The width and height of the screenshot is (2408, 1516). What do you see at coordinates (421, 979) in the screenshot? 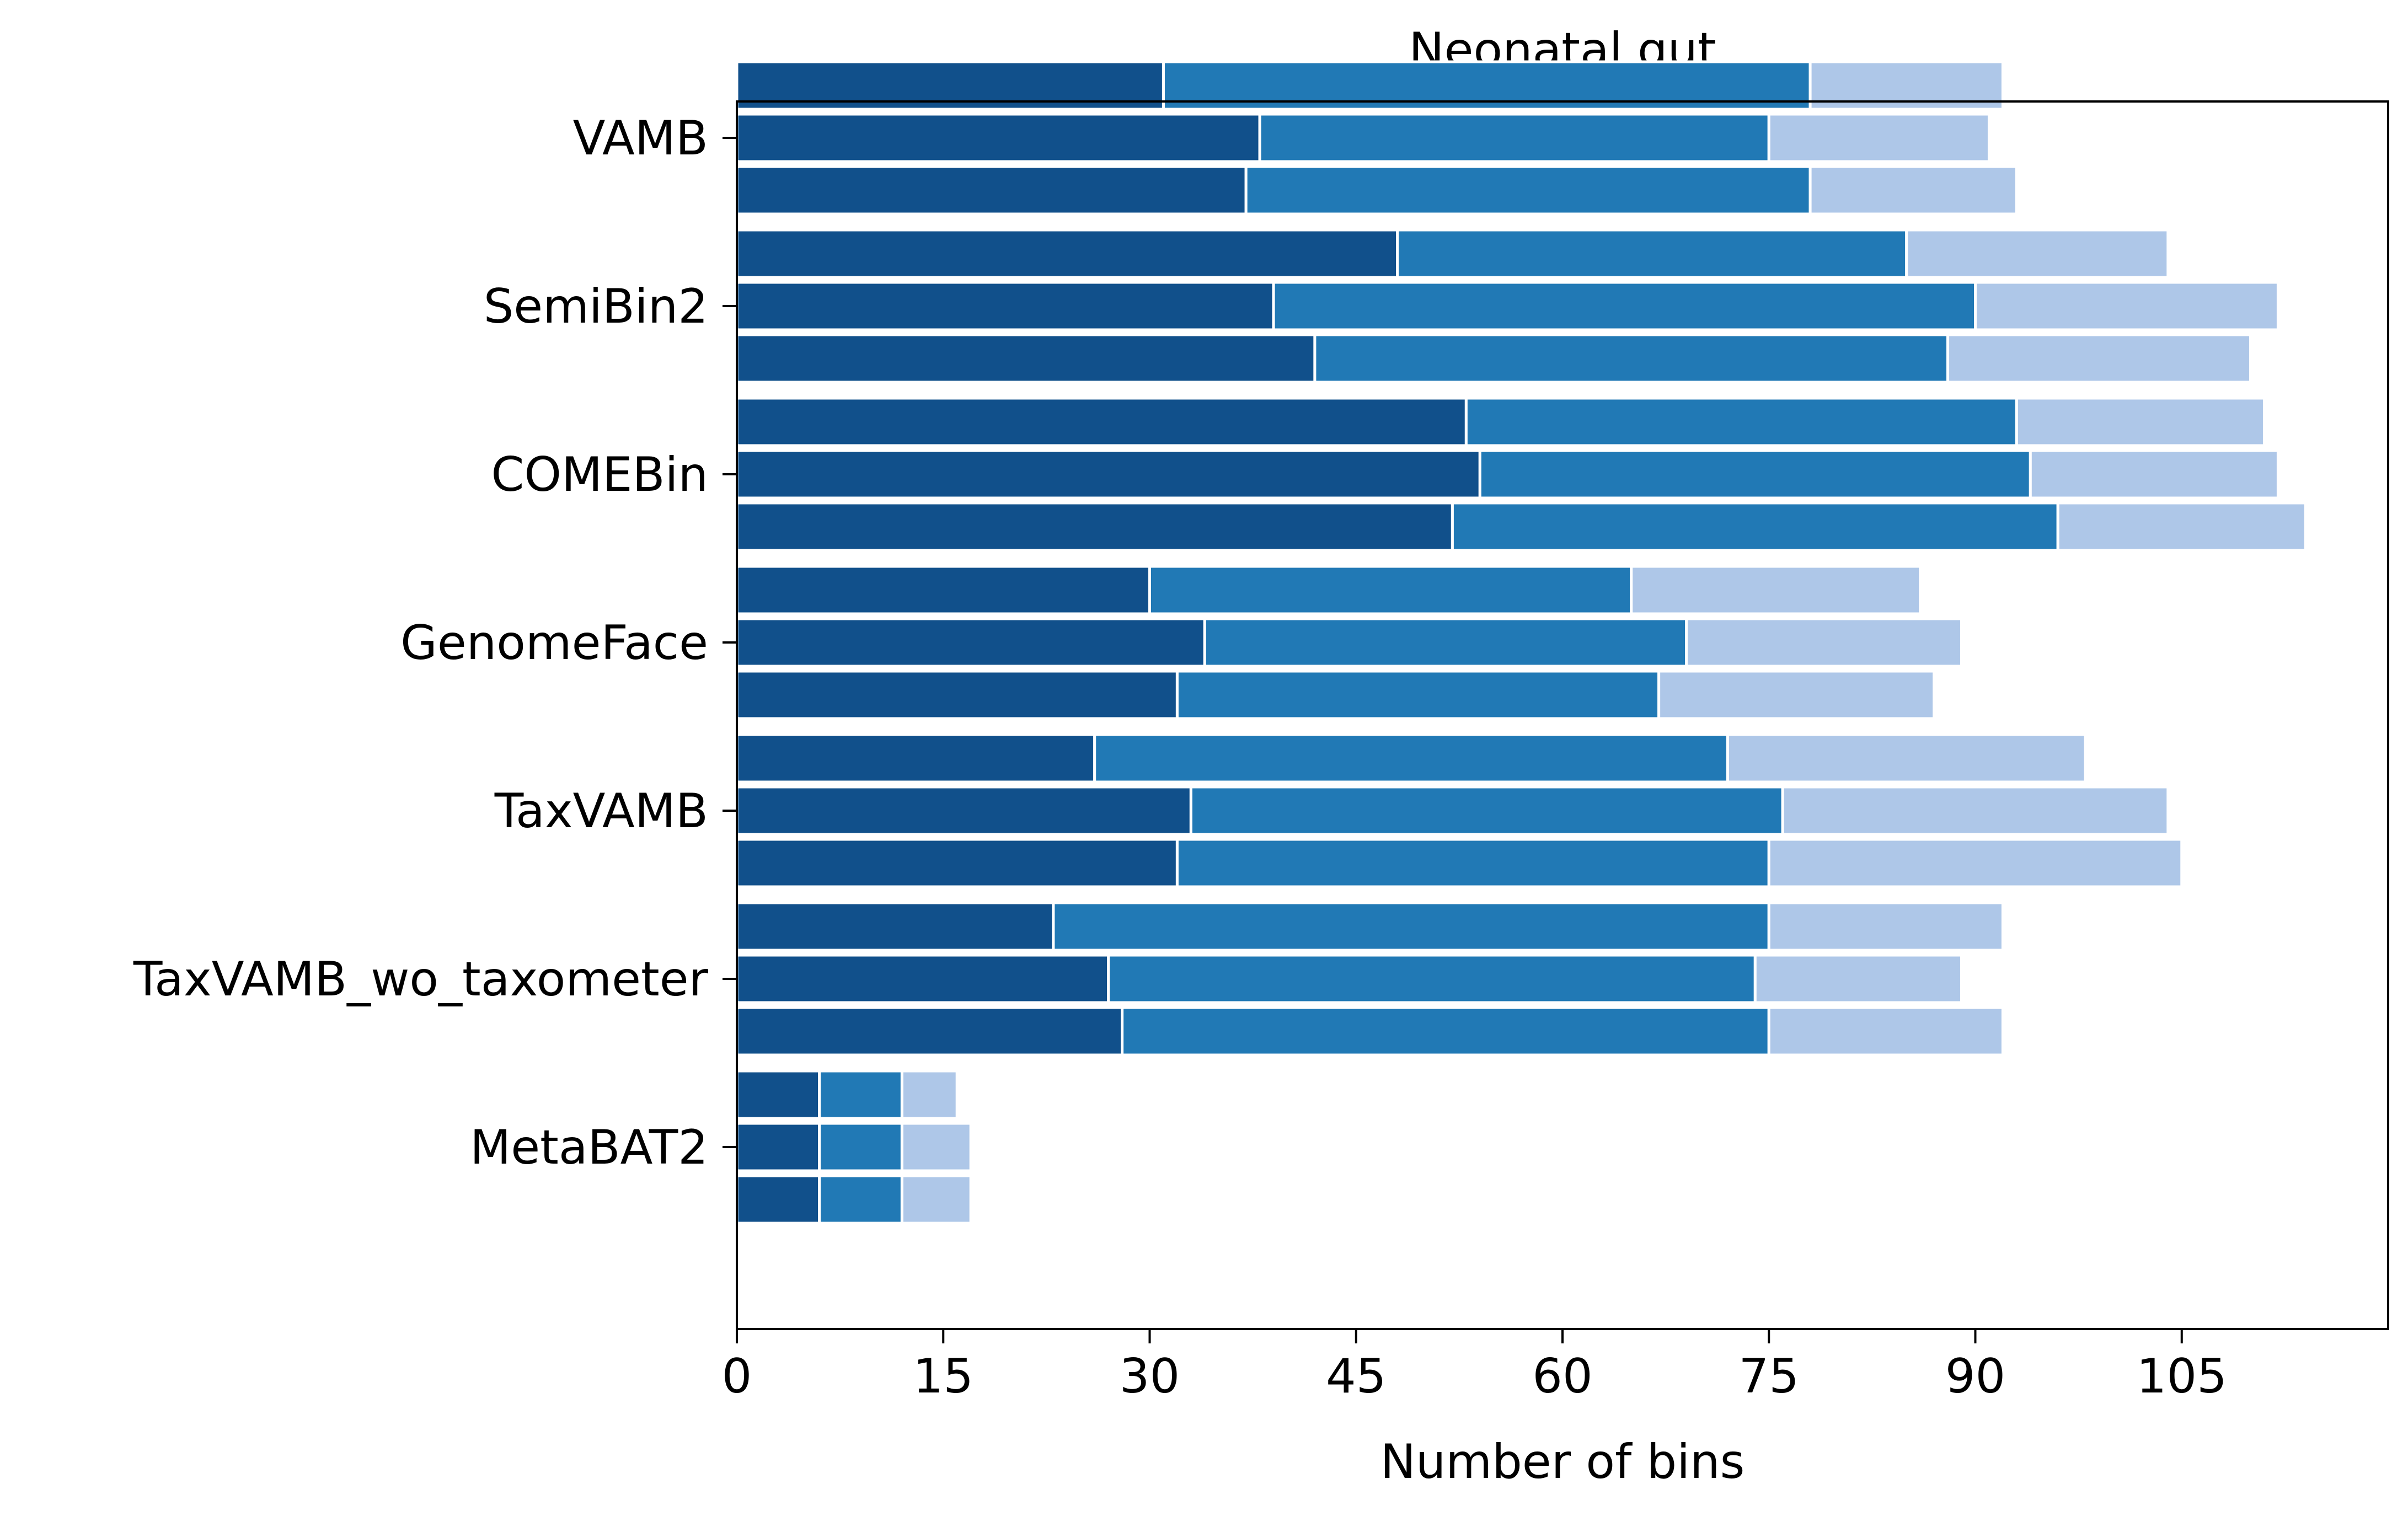
I see `y-tick-label: TaxVAMB_wo_taxometer` at bounding box center [421, 979].